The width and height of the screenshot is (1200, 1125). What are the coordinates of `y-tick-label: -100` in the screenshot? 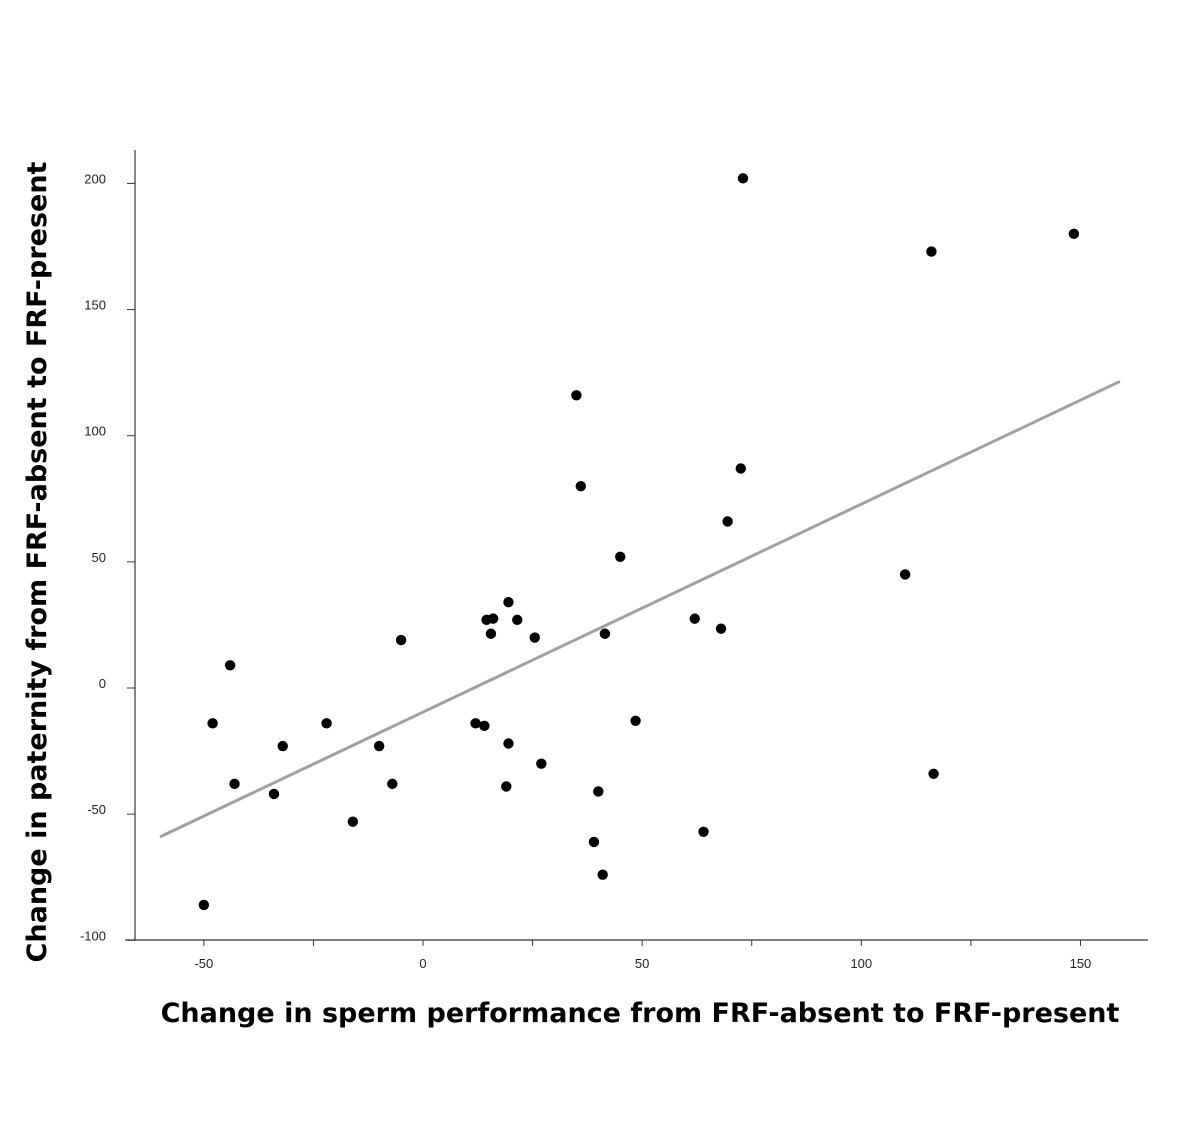 It's located at (93, 935).